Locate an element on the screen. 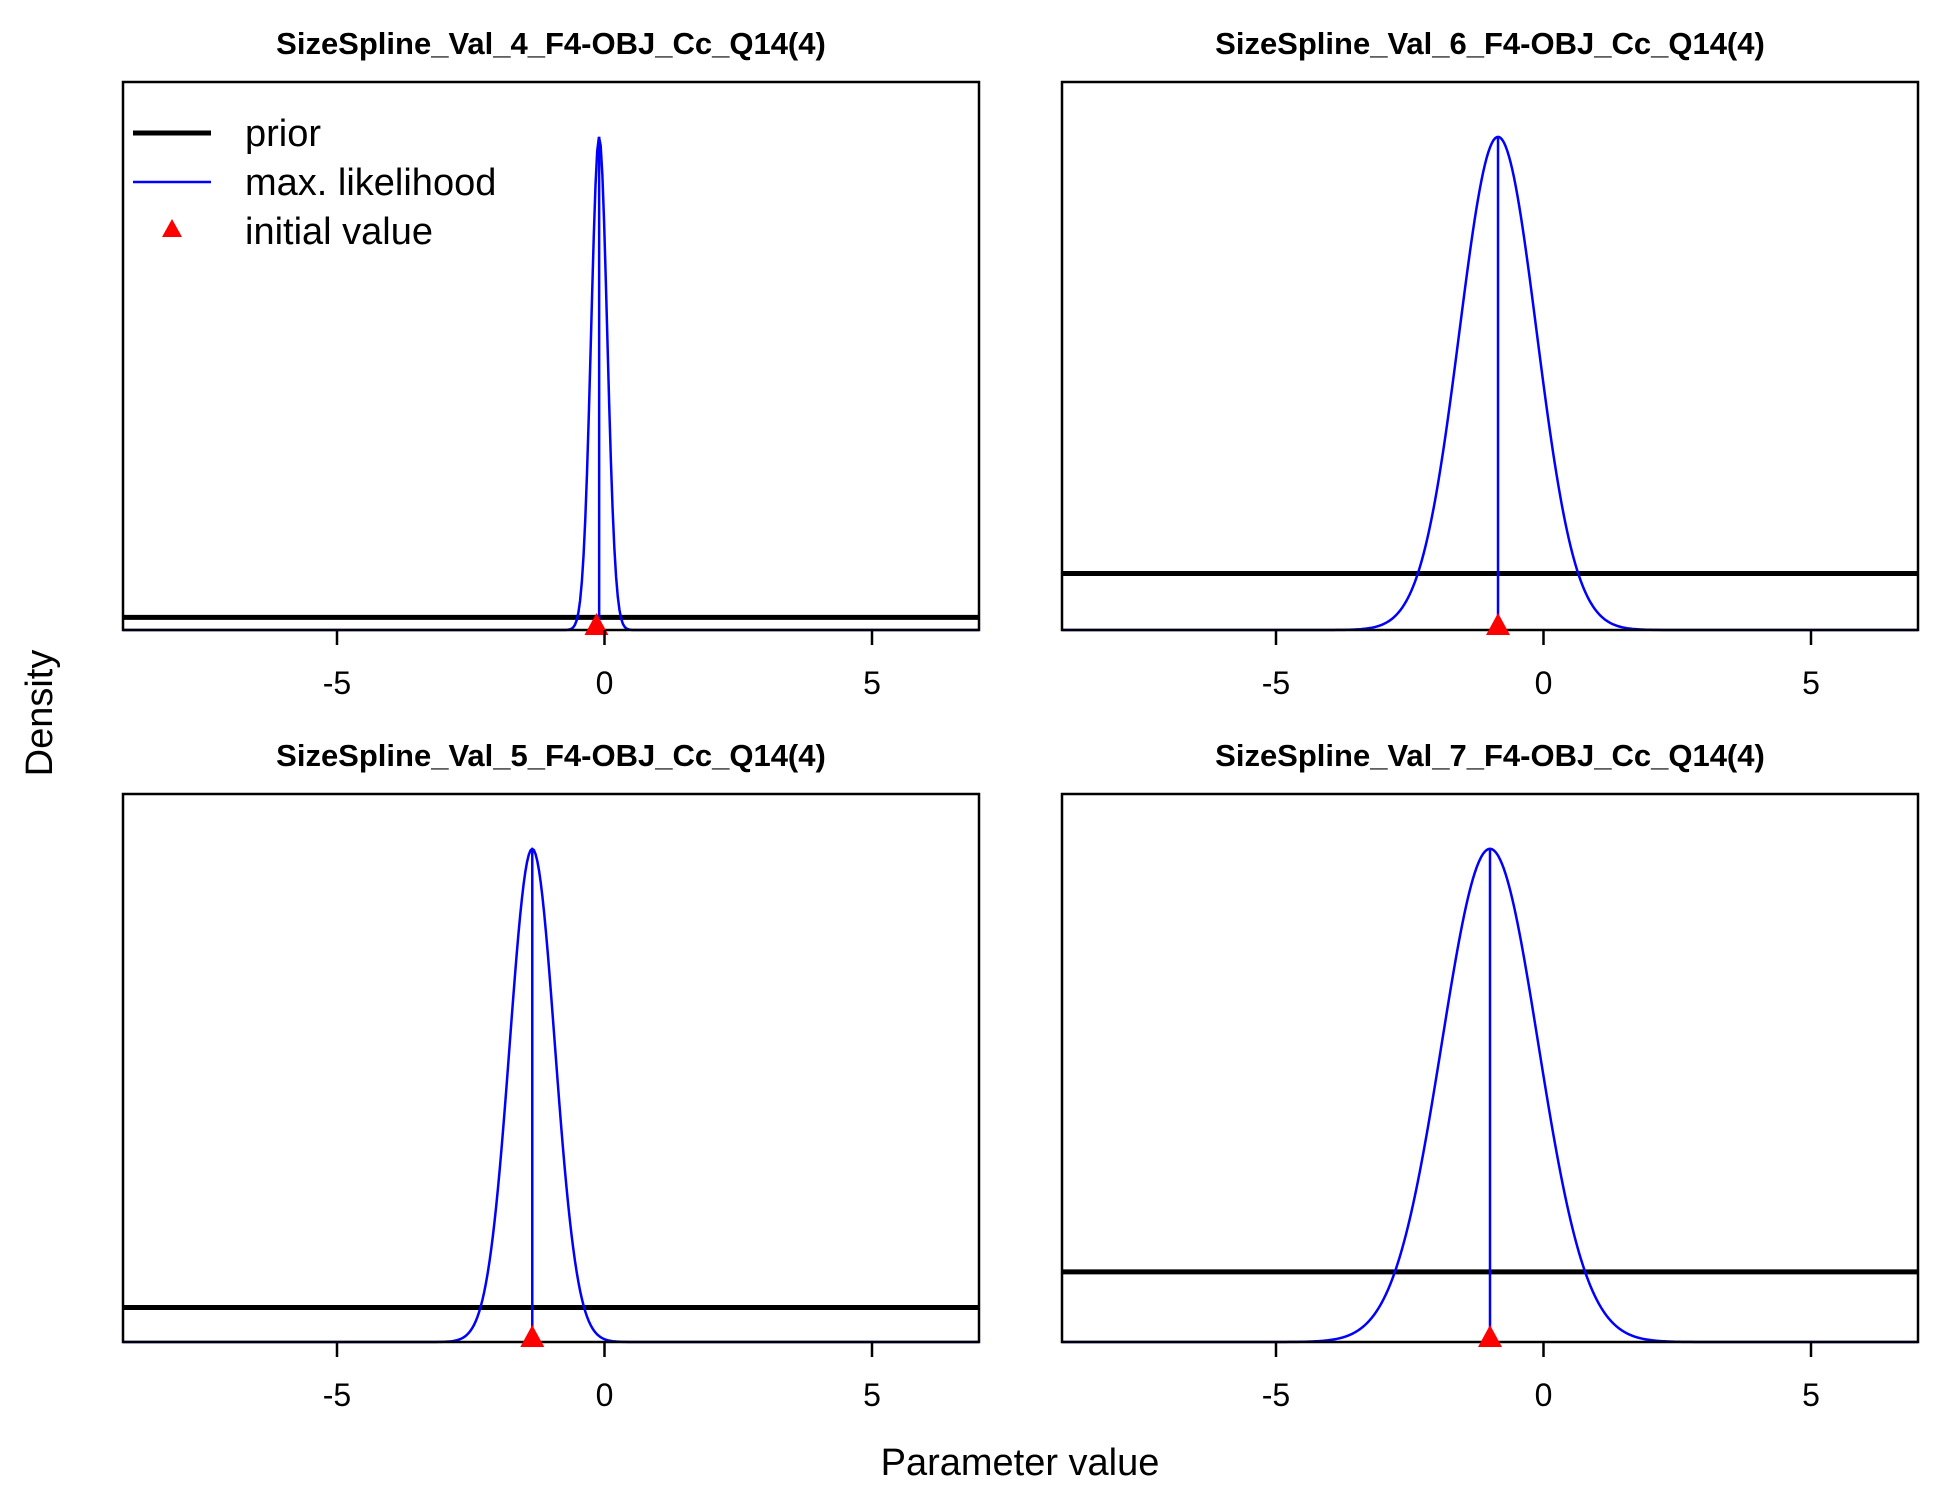 The image size is (1950, 1500). panel-title: SizeSpline_Val_7_F4-OBJ_Cc_Q14(4) is located at coordinates (1490, 755).